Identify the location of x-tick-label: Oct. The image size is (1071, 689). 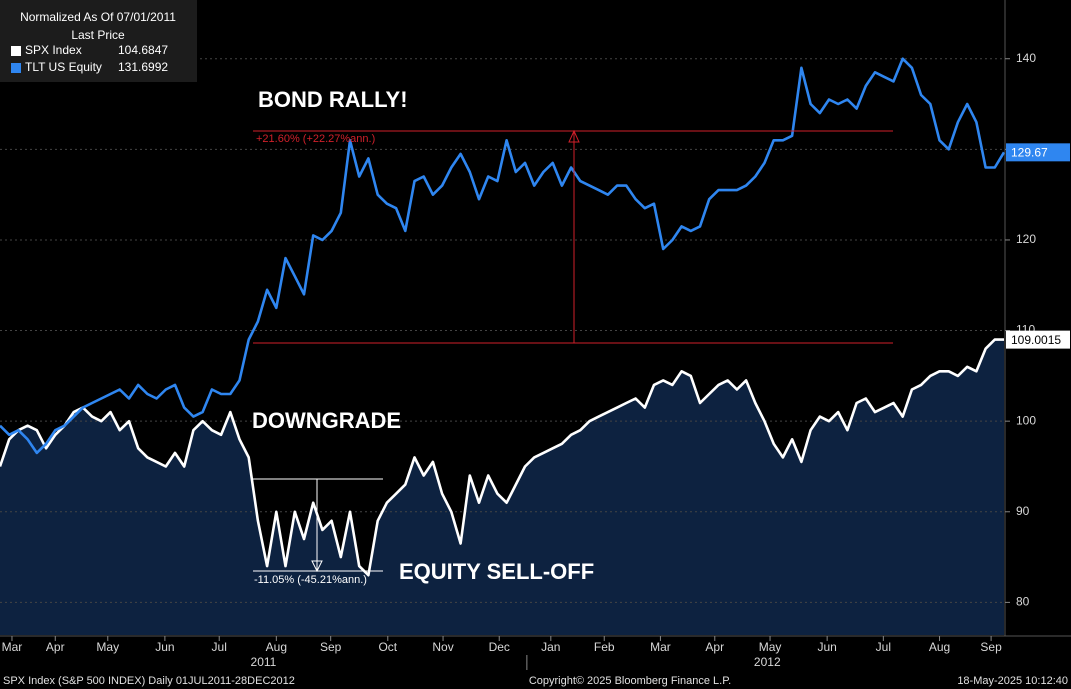
(387, 647).